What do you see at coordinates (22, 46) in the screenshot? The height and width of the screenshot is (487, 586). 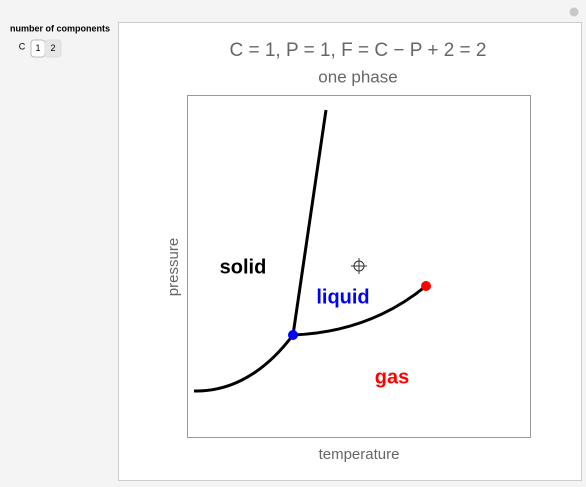 I see `control-label: C` at bounding box center [22, 46].